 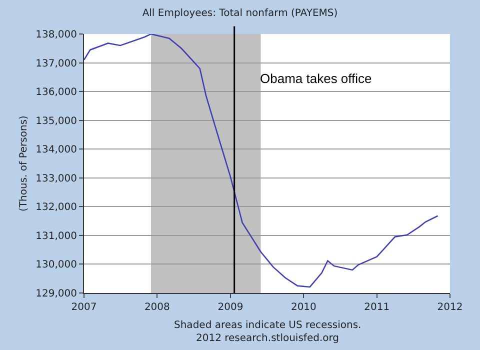 What do you see at coordinates (56, 35) in the screenshot?
I see `y-tick-label: 138,000` at bounding box center [56, 35].